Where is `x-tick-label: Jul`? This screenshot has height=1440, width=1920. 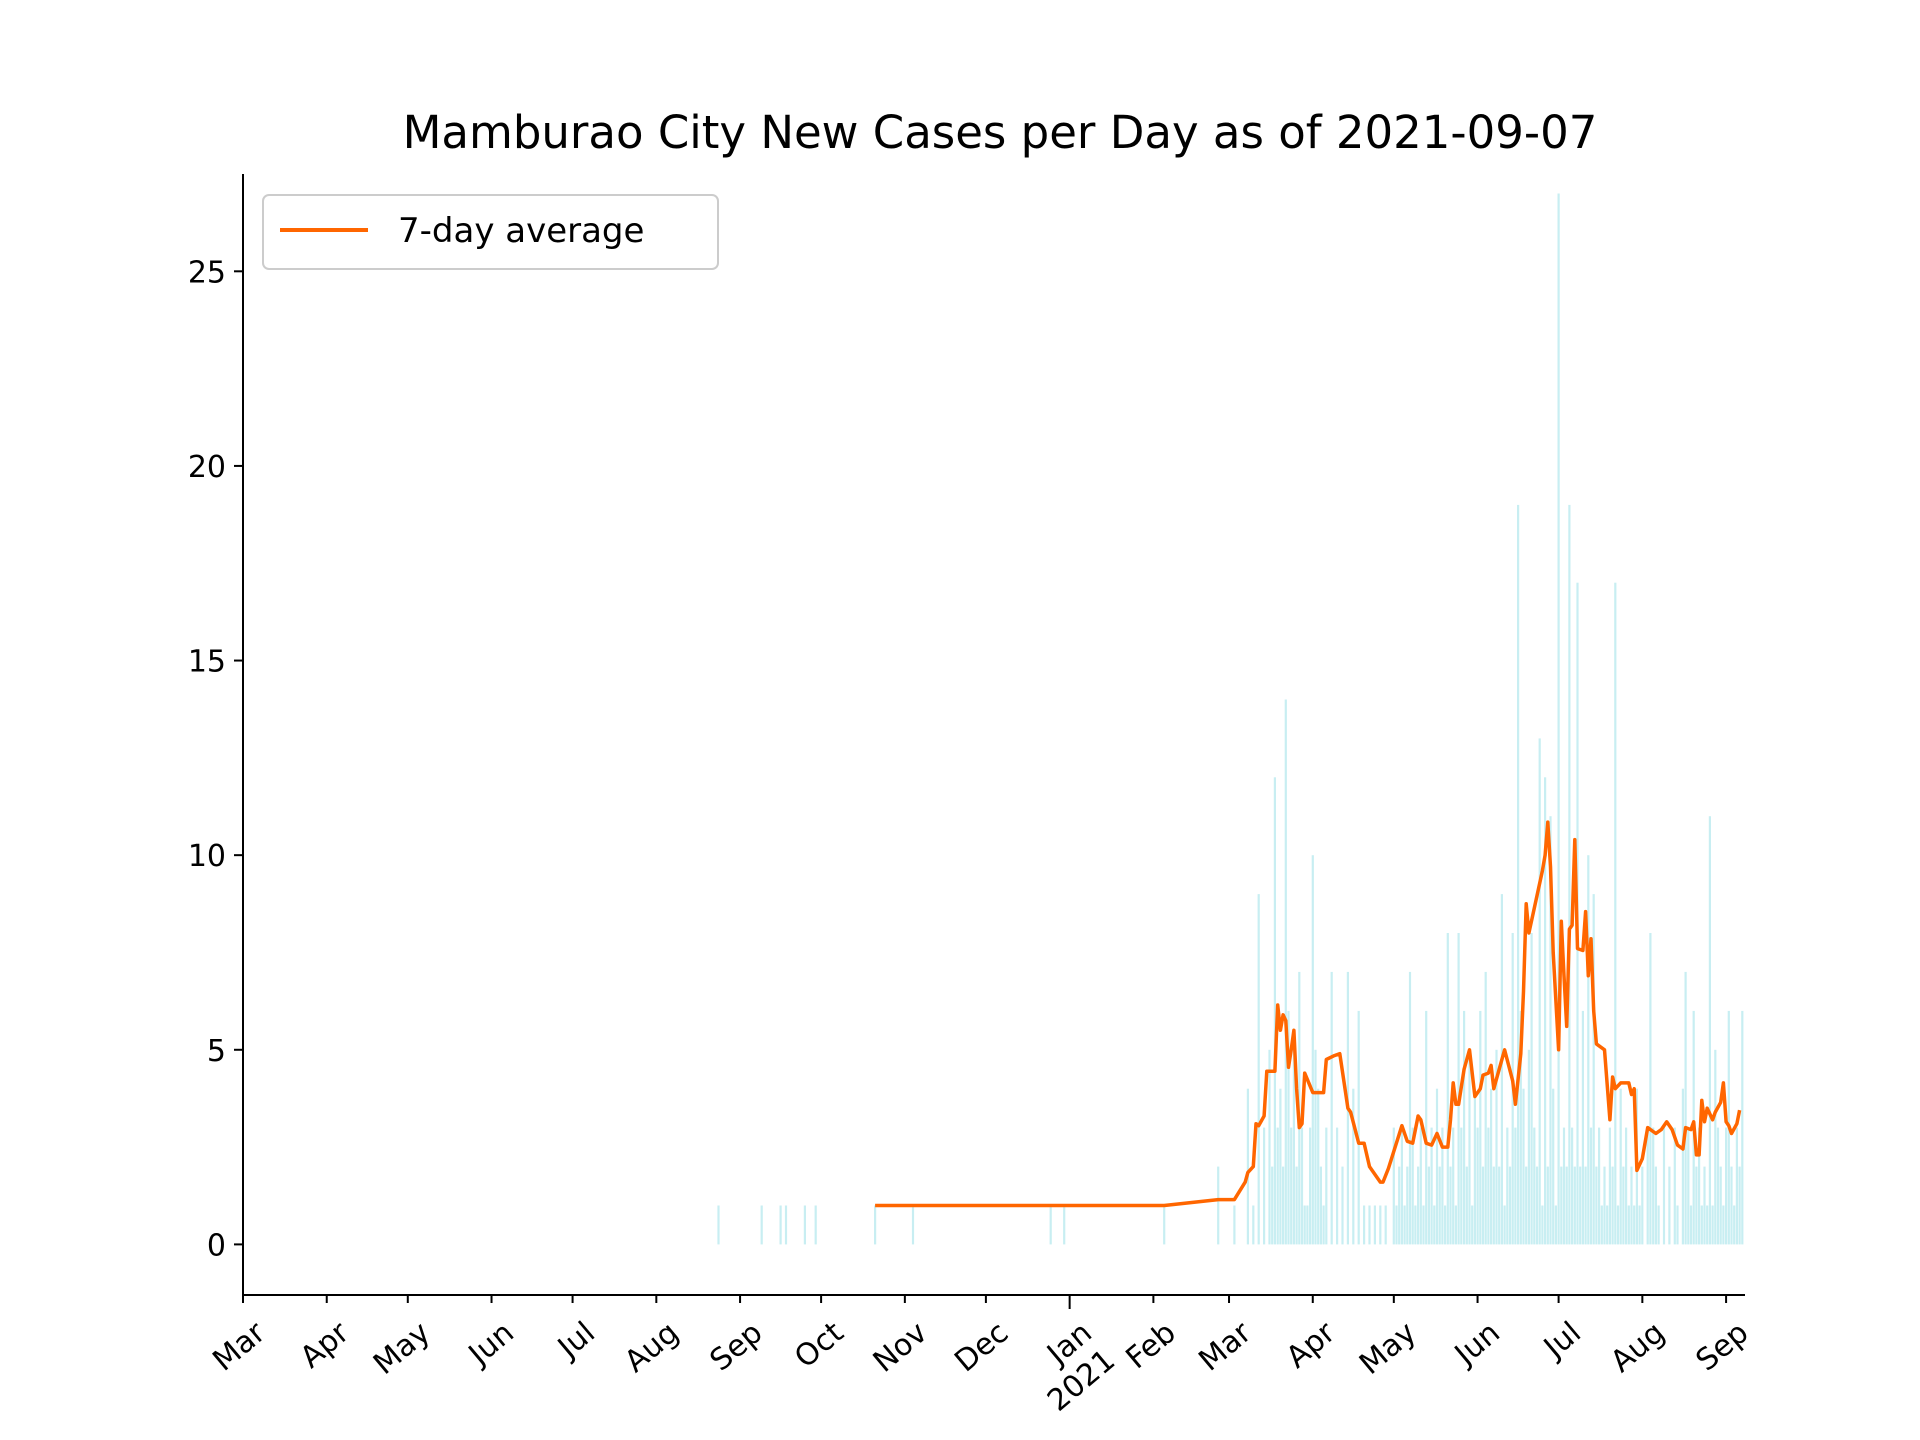 x-tick-label: Jul is located at coordinates (1562, 1340).